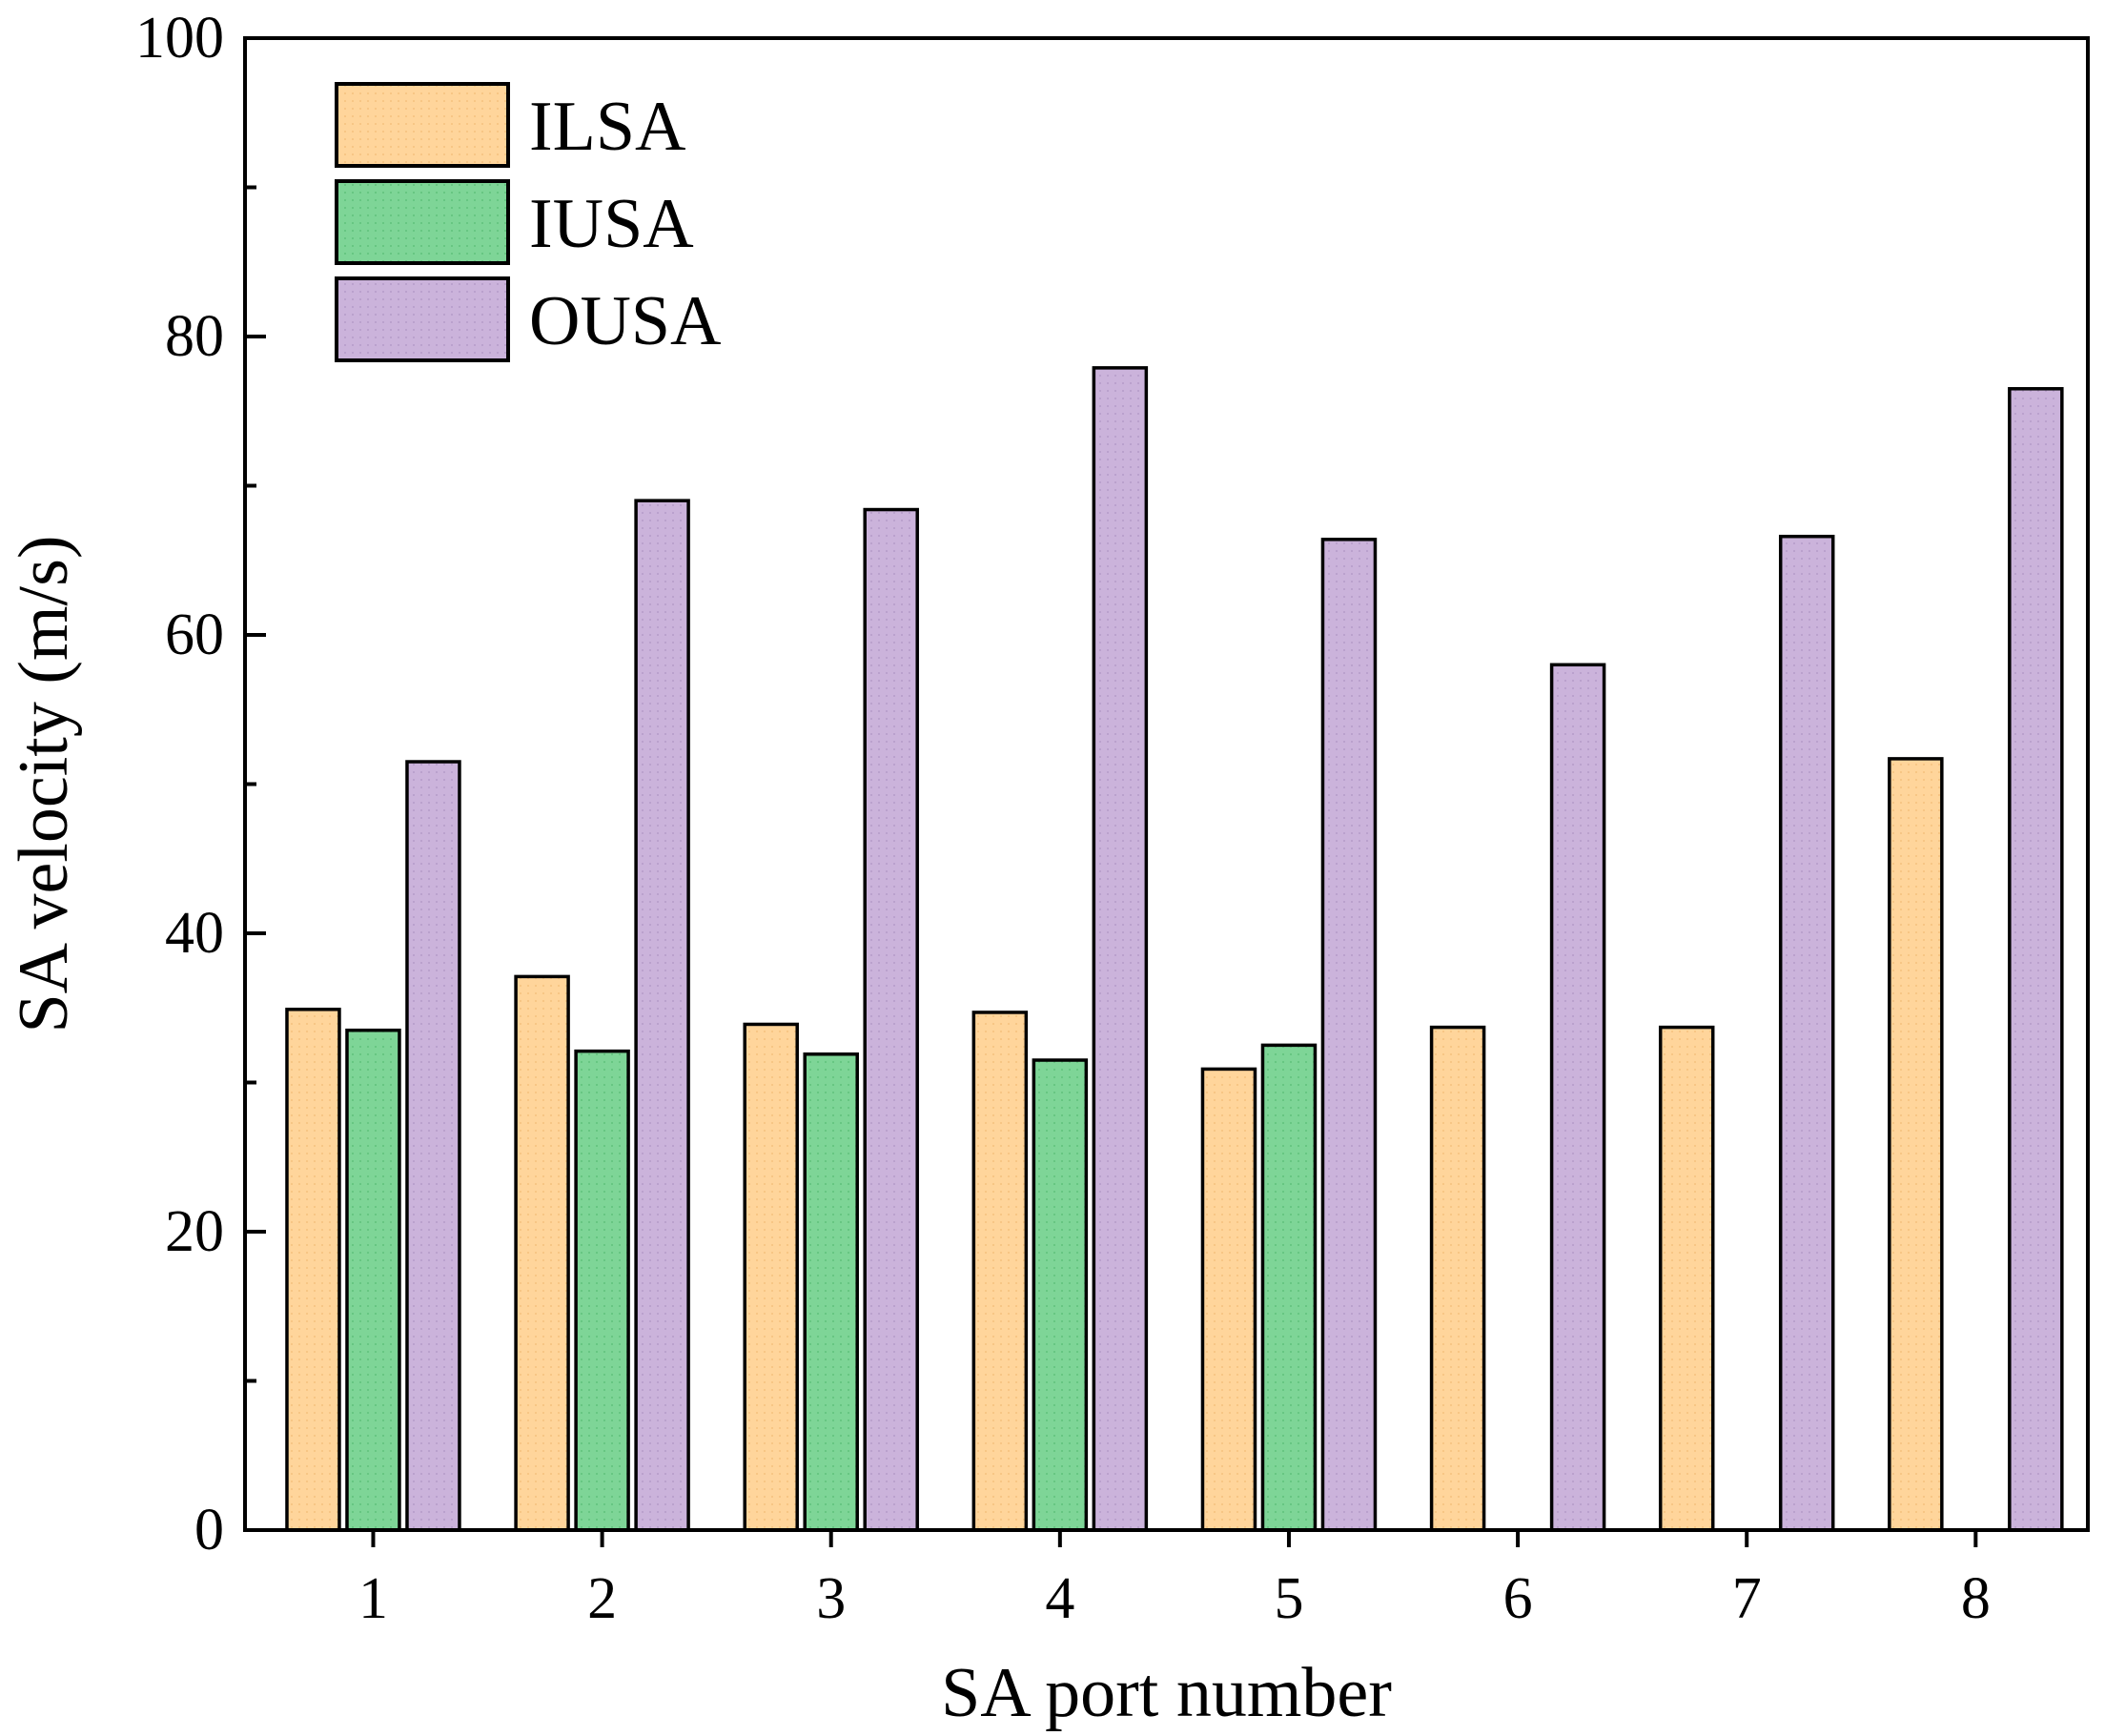  What do you see at coordinates (422, 319) in the screenshot?
I see `legend-swatch-ousa` at bounding box center [422, 319].